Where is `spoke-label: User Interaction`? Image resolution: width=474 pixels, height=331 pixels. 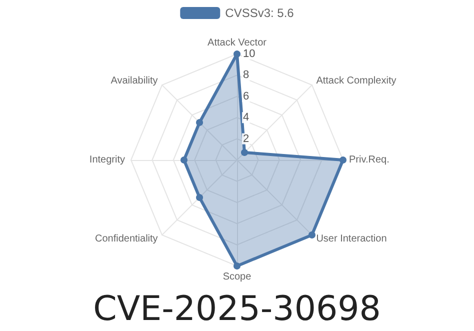
spoke-label: User Interaction is located at coordinates (351, 239).